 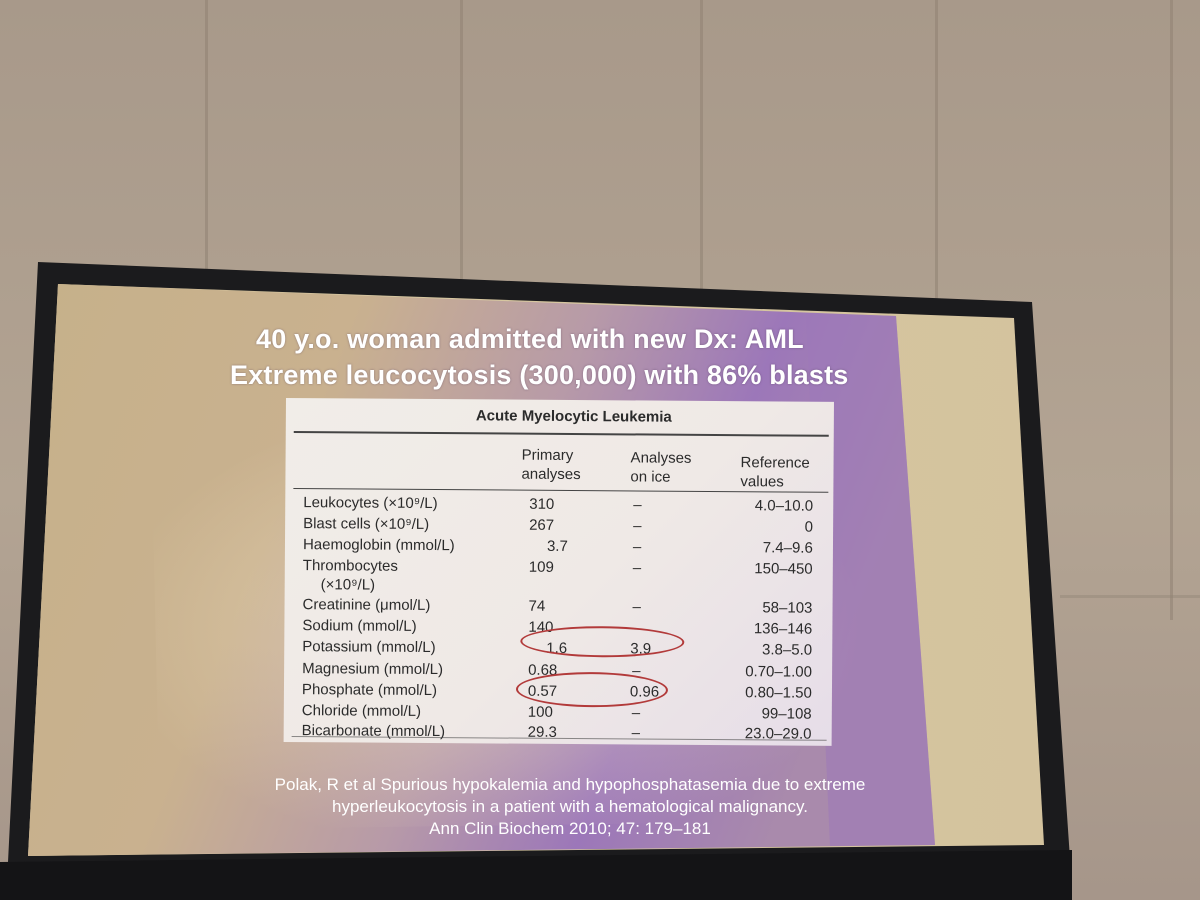 I want to click on header-reference-values: Reference values, so click(x=774, y=472).